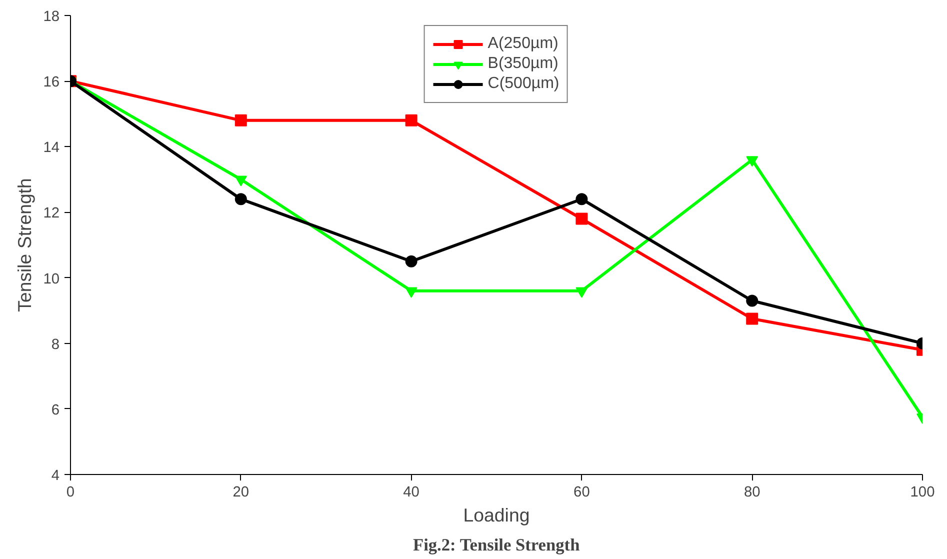 The width and height of the screenshot is (947, 559). What do you see at coordinates (523, 44) in the screenshot?
I see `legend-label: A(250µm)` at bounding box center [523, 44].